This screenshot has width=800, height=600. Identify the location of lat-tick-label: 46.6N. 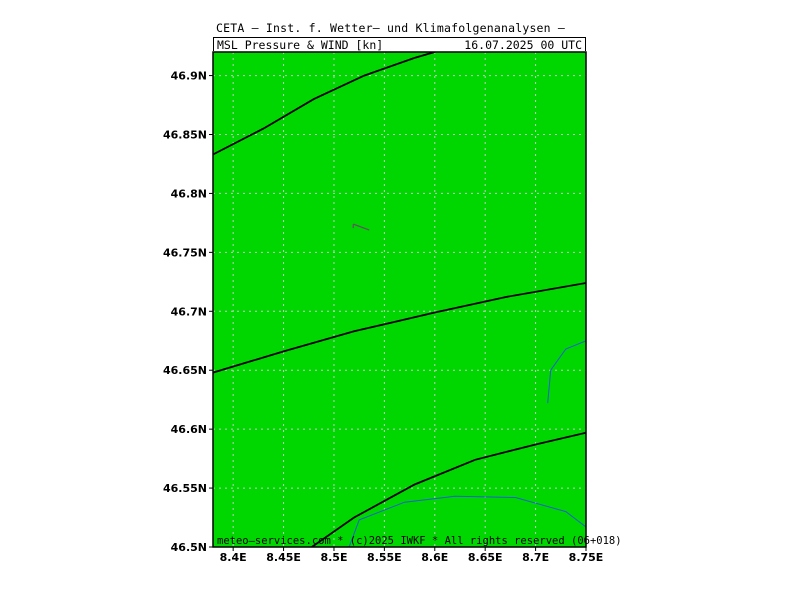
(189, 429).